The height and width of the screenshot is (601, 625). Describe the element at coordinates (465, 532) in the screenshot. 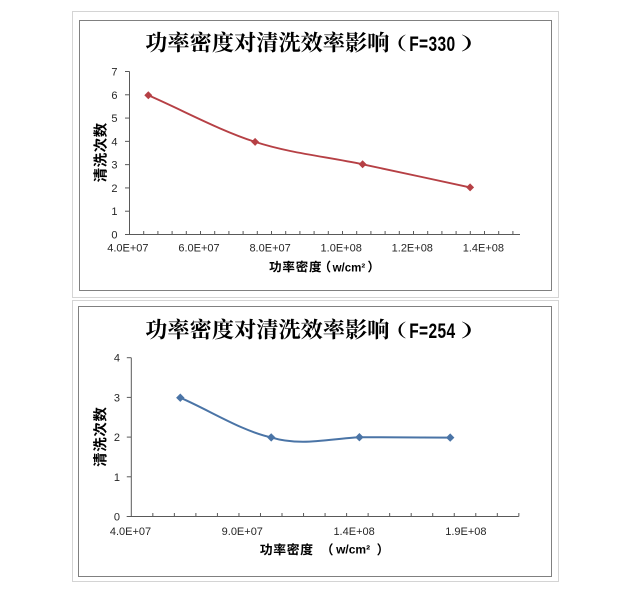

I see `svg-text: 1.9E+08` at that location.